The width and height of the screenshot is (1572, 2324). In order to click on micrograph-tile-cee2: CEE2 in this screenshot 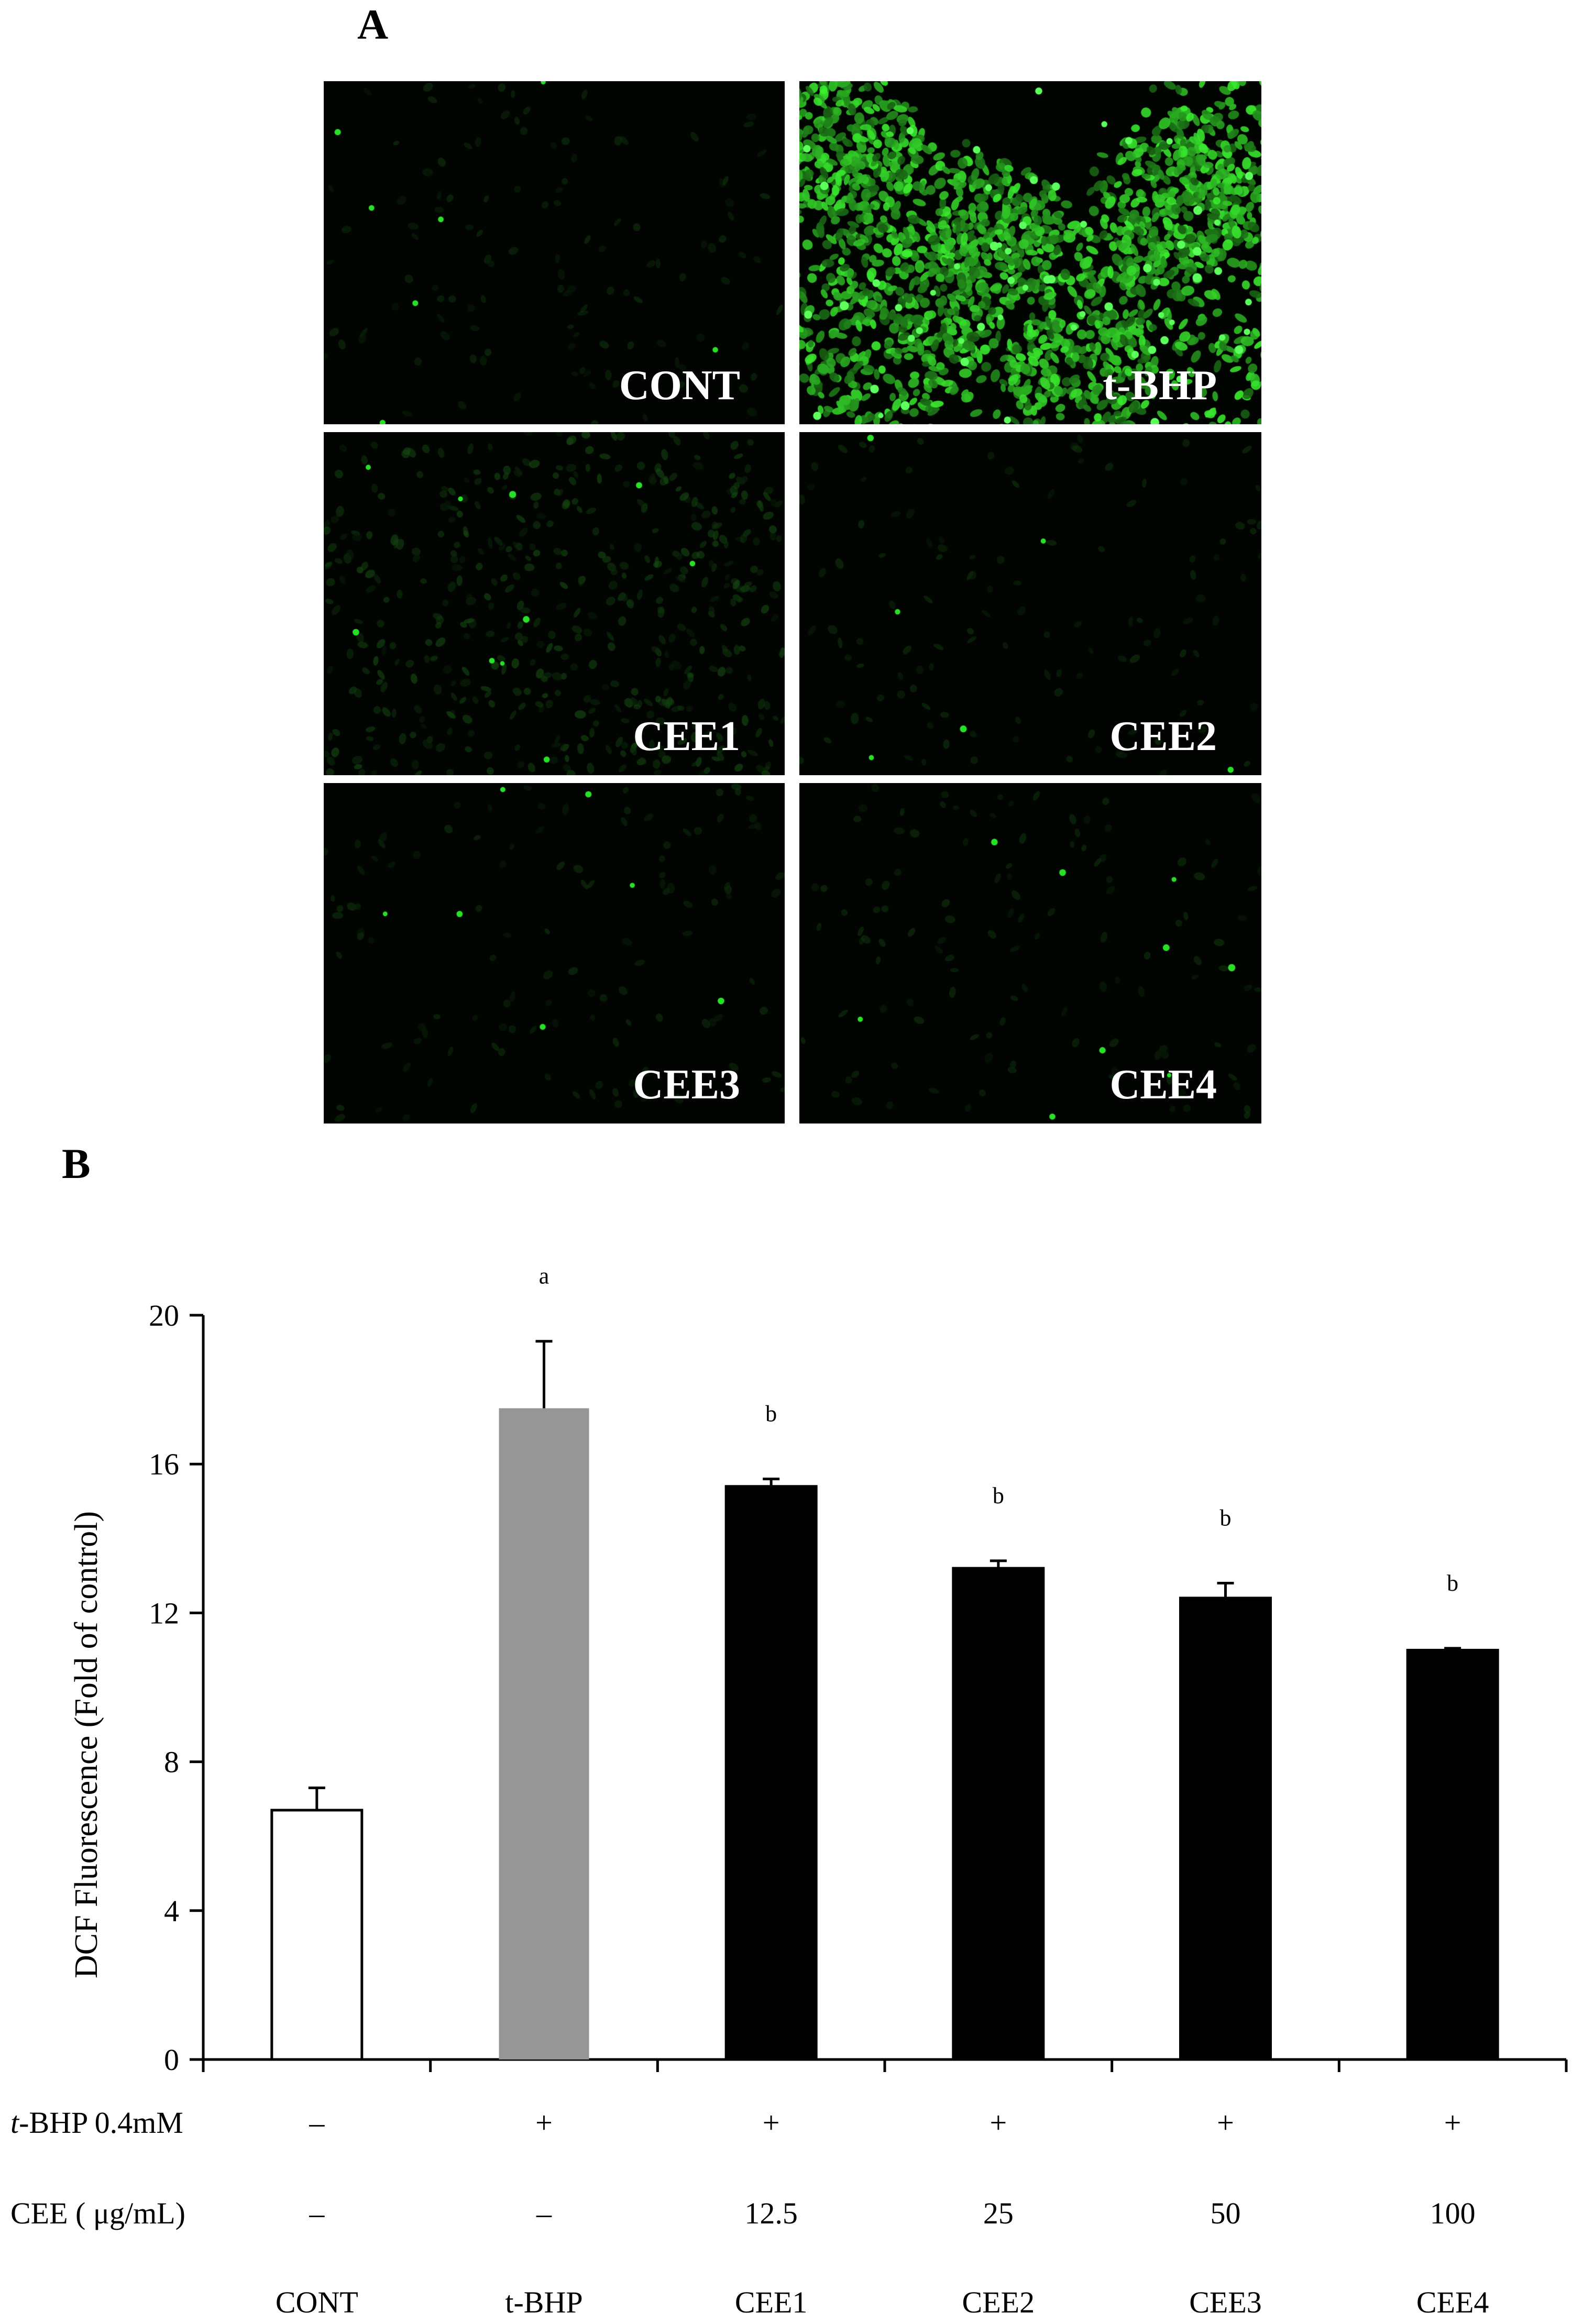, I will do `click(1030, 604)`.